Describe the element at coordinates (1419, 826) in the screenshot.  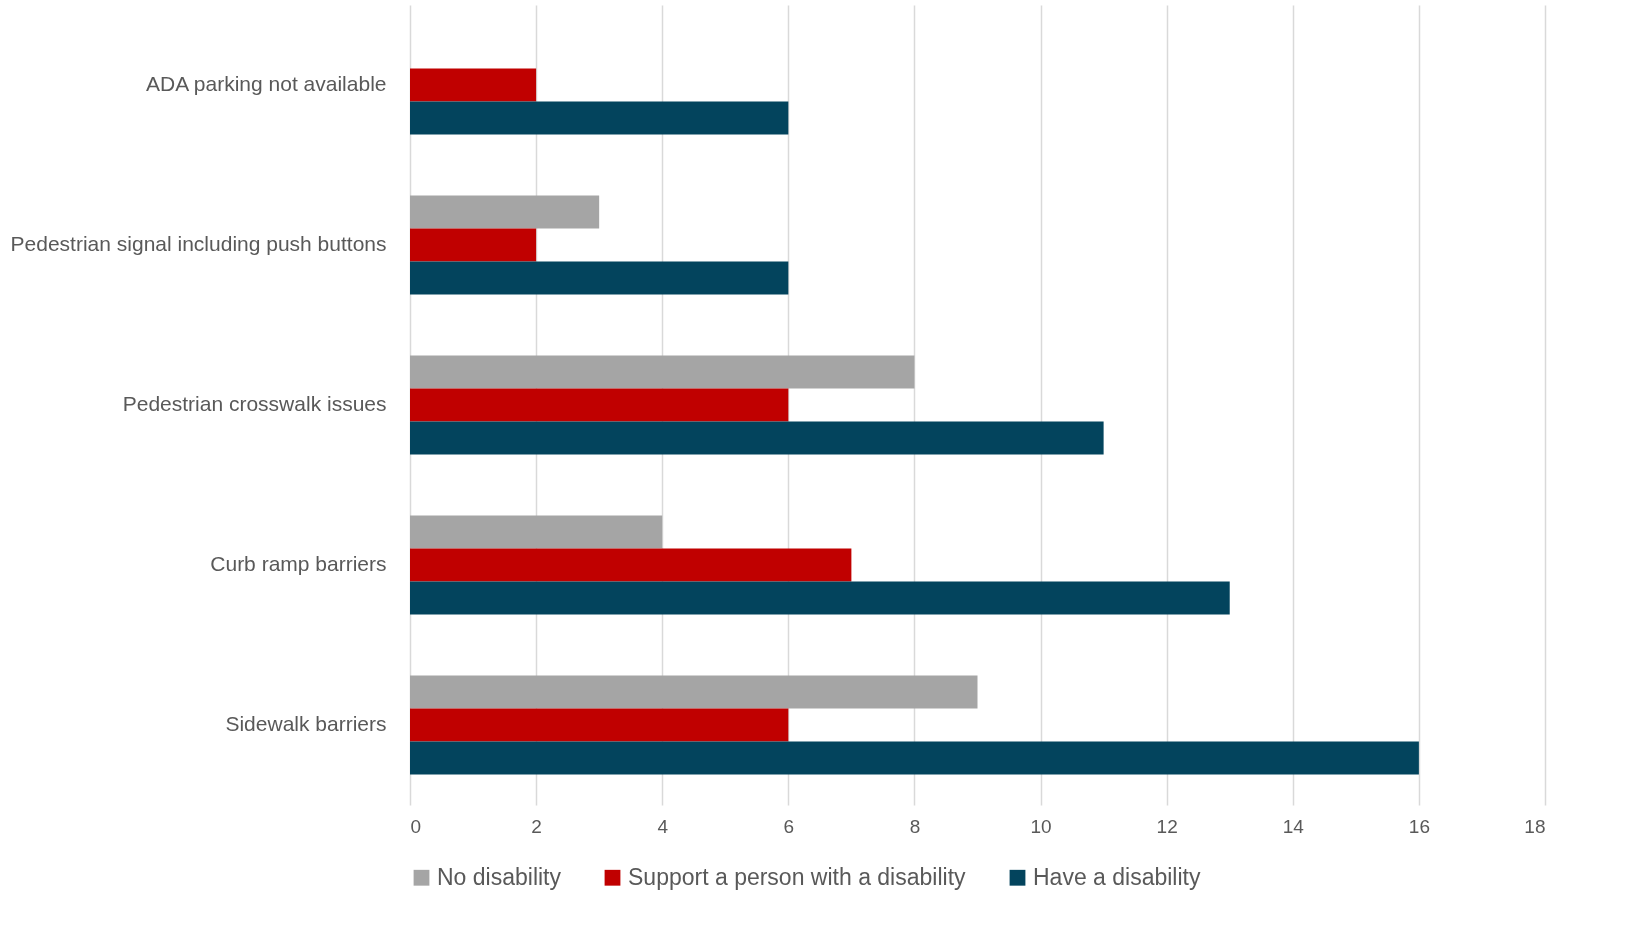
I see `x-tick-label: 16` at that location.